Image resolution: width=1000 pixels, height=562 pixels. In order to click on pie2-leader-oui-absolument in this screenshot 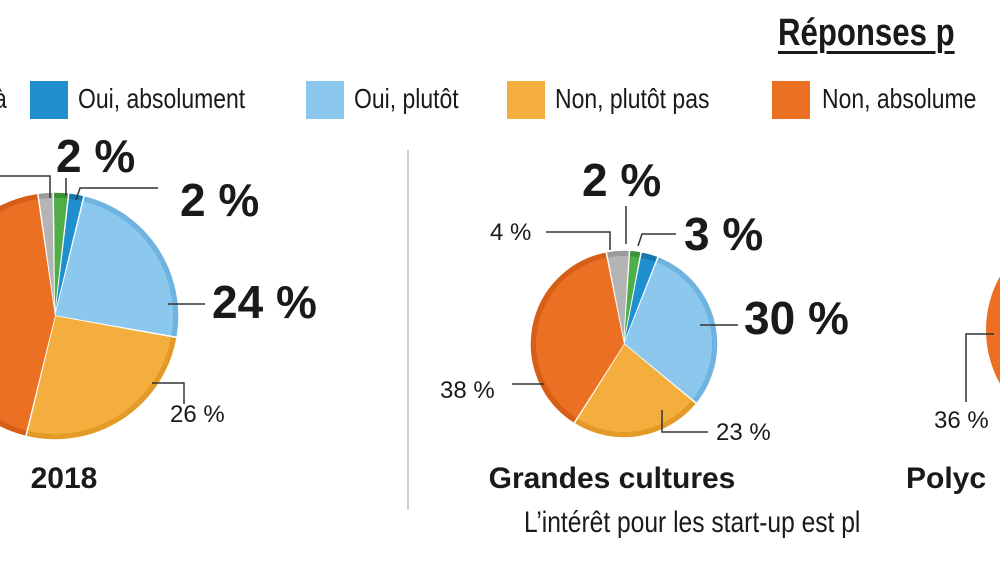, I will do `click(656, 240)`.